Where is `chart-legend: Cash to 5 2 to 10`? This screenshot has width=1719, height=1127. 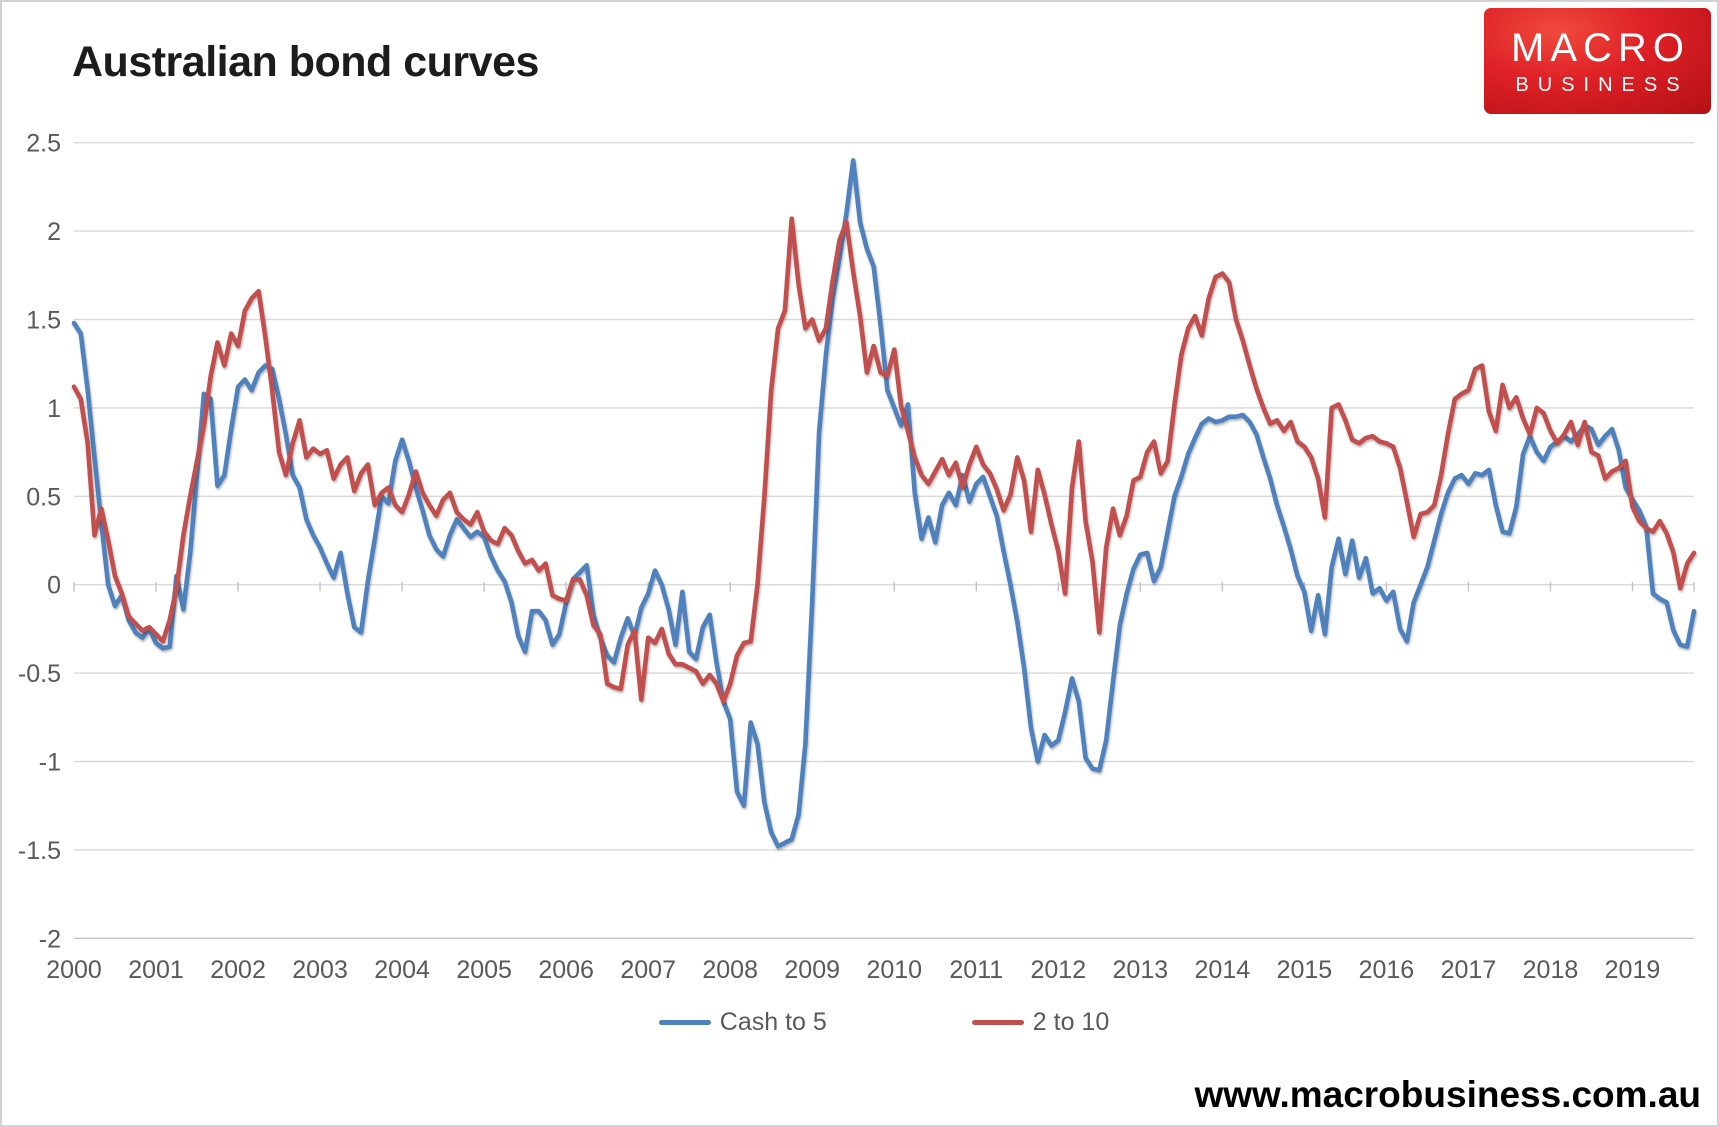
chart-legend: Cash to 5 2 to 10 is located at coordinates (884, 1022).